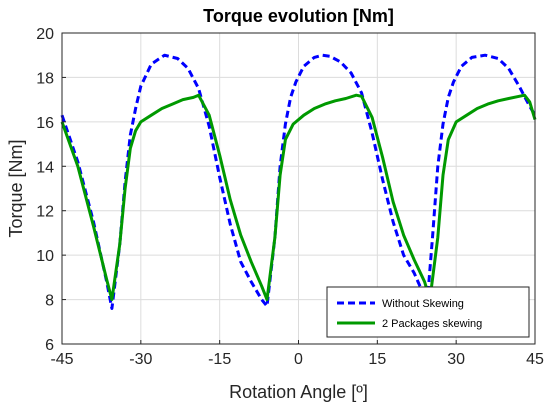  What do you see at coordinates (377, 359) in the screenshot?
I see `x-tick-label-4: 15` at bounding box center [377, 359].